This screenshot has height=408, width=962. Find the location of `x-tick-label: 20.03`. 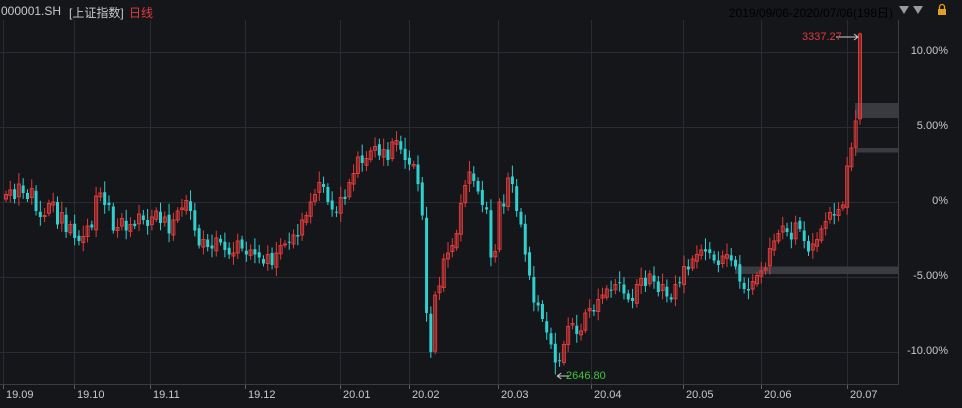

x-tick-label: 20.03 is located at coordinates (515, 395).